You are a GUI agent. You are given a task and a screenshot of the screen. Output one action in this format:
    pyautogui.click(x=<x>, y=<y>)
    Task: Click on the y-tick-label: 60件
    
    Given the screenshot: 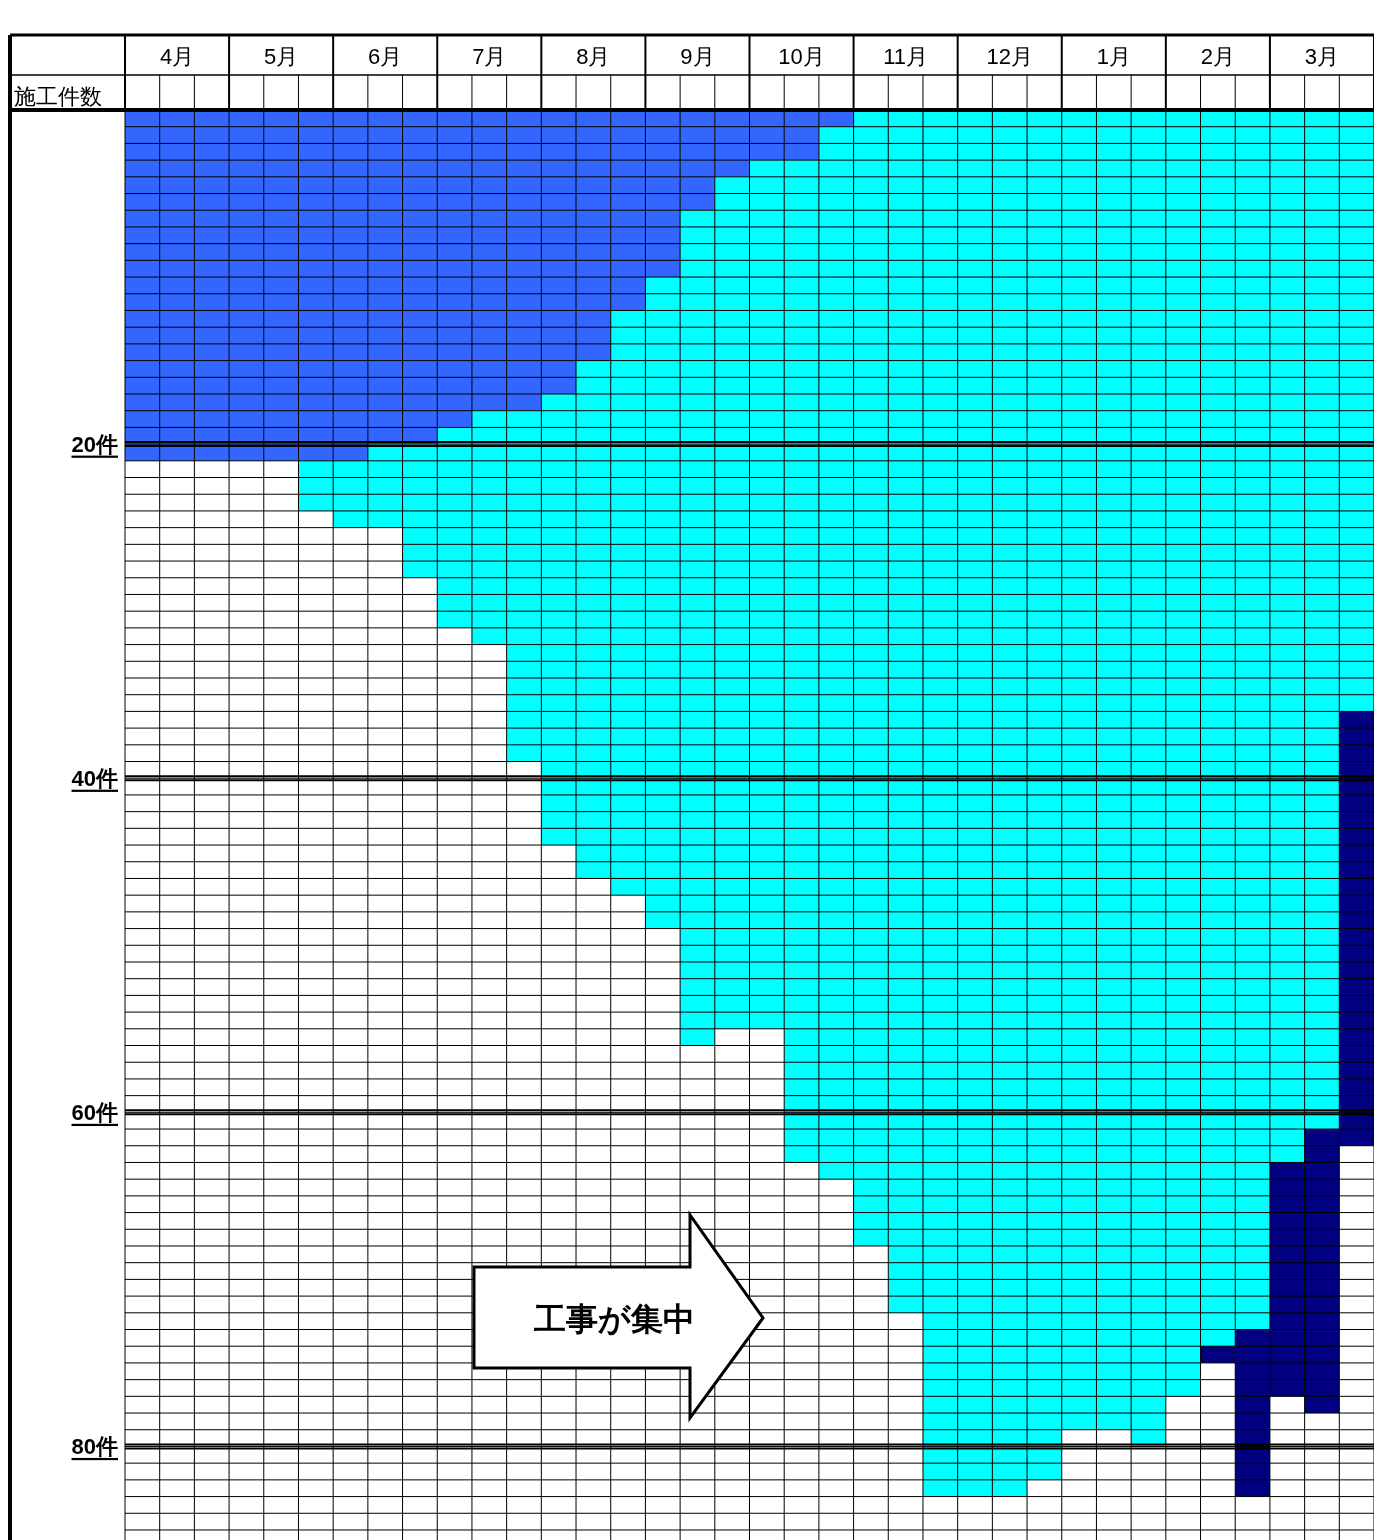 What is the action you would take?
    pyautogui.click(x=94, y=1112)
    